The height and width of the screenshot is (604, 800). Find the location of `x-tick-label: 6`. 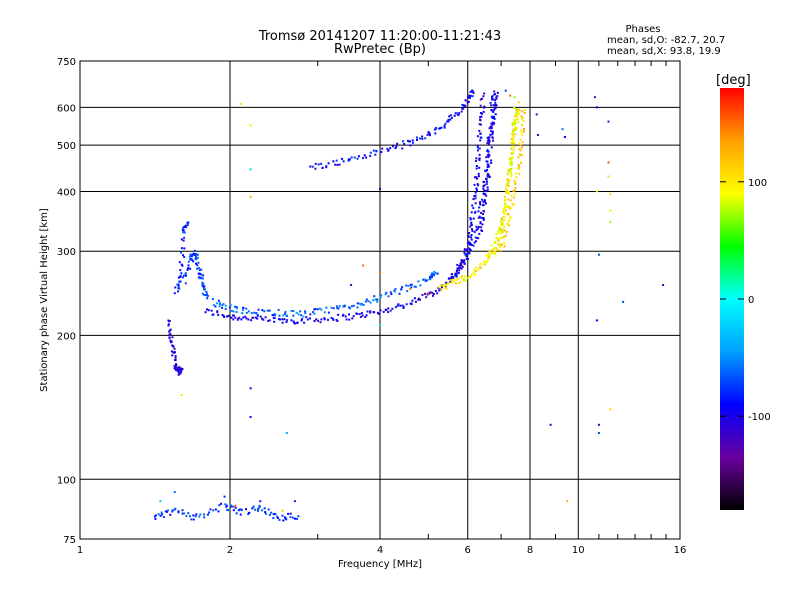

x-tick-label: 6 is located at coordinates (468, 550).